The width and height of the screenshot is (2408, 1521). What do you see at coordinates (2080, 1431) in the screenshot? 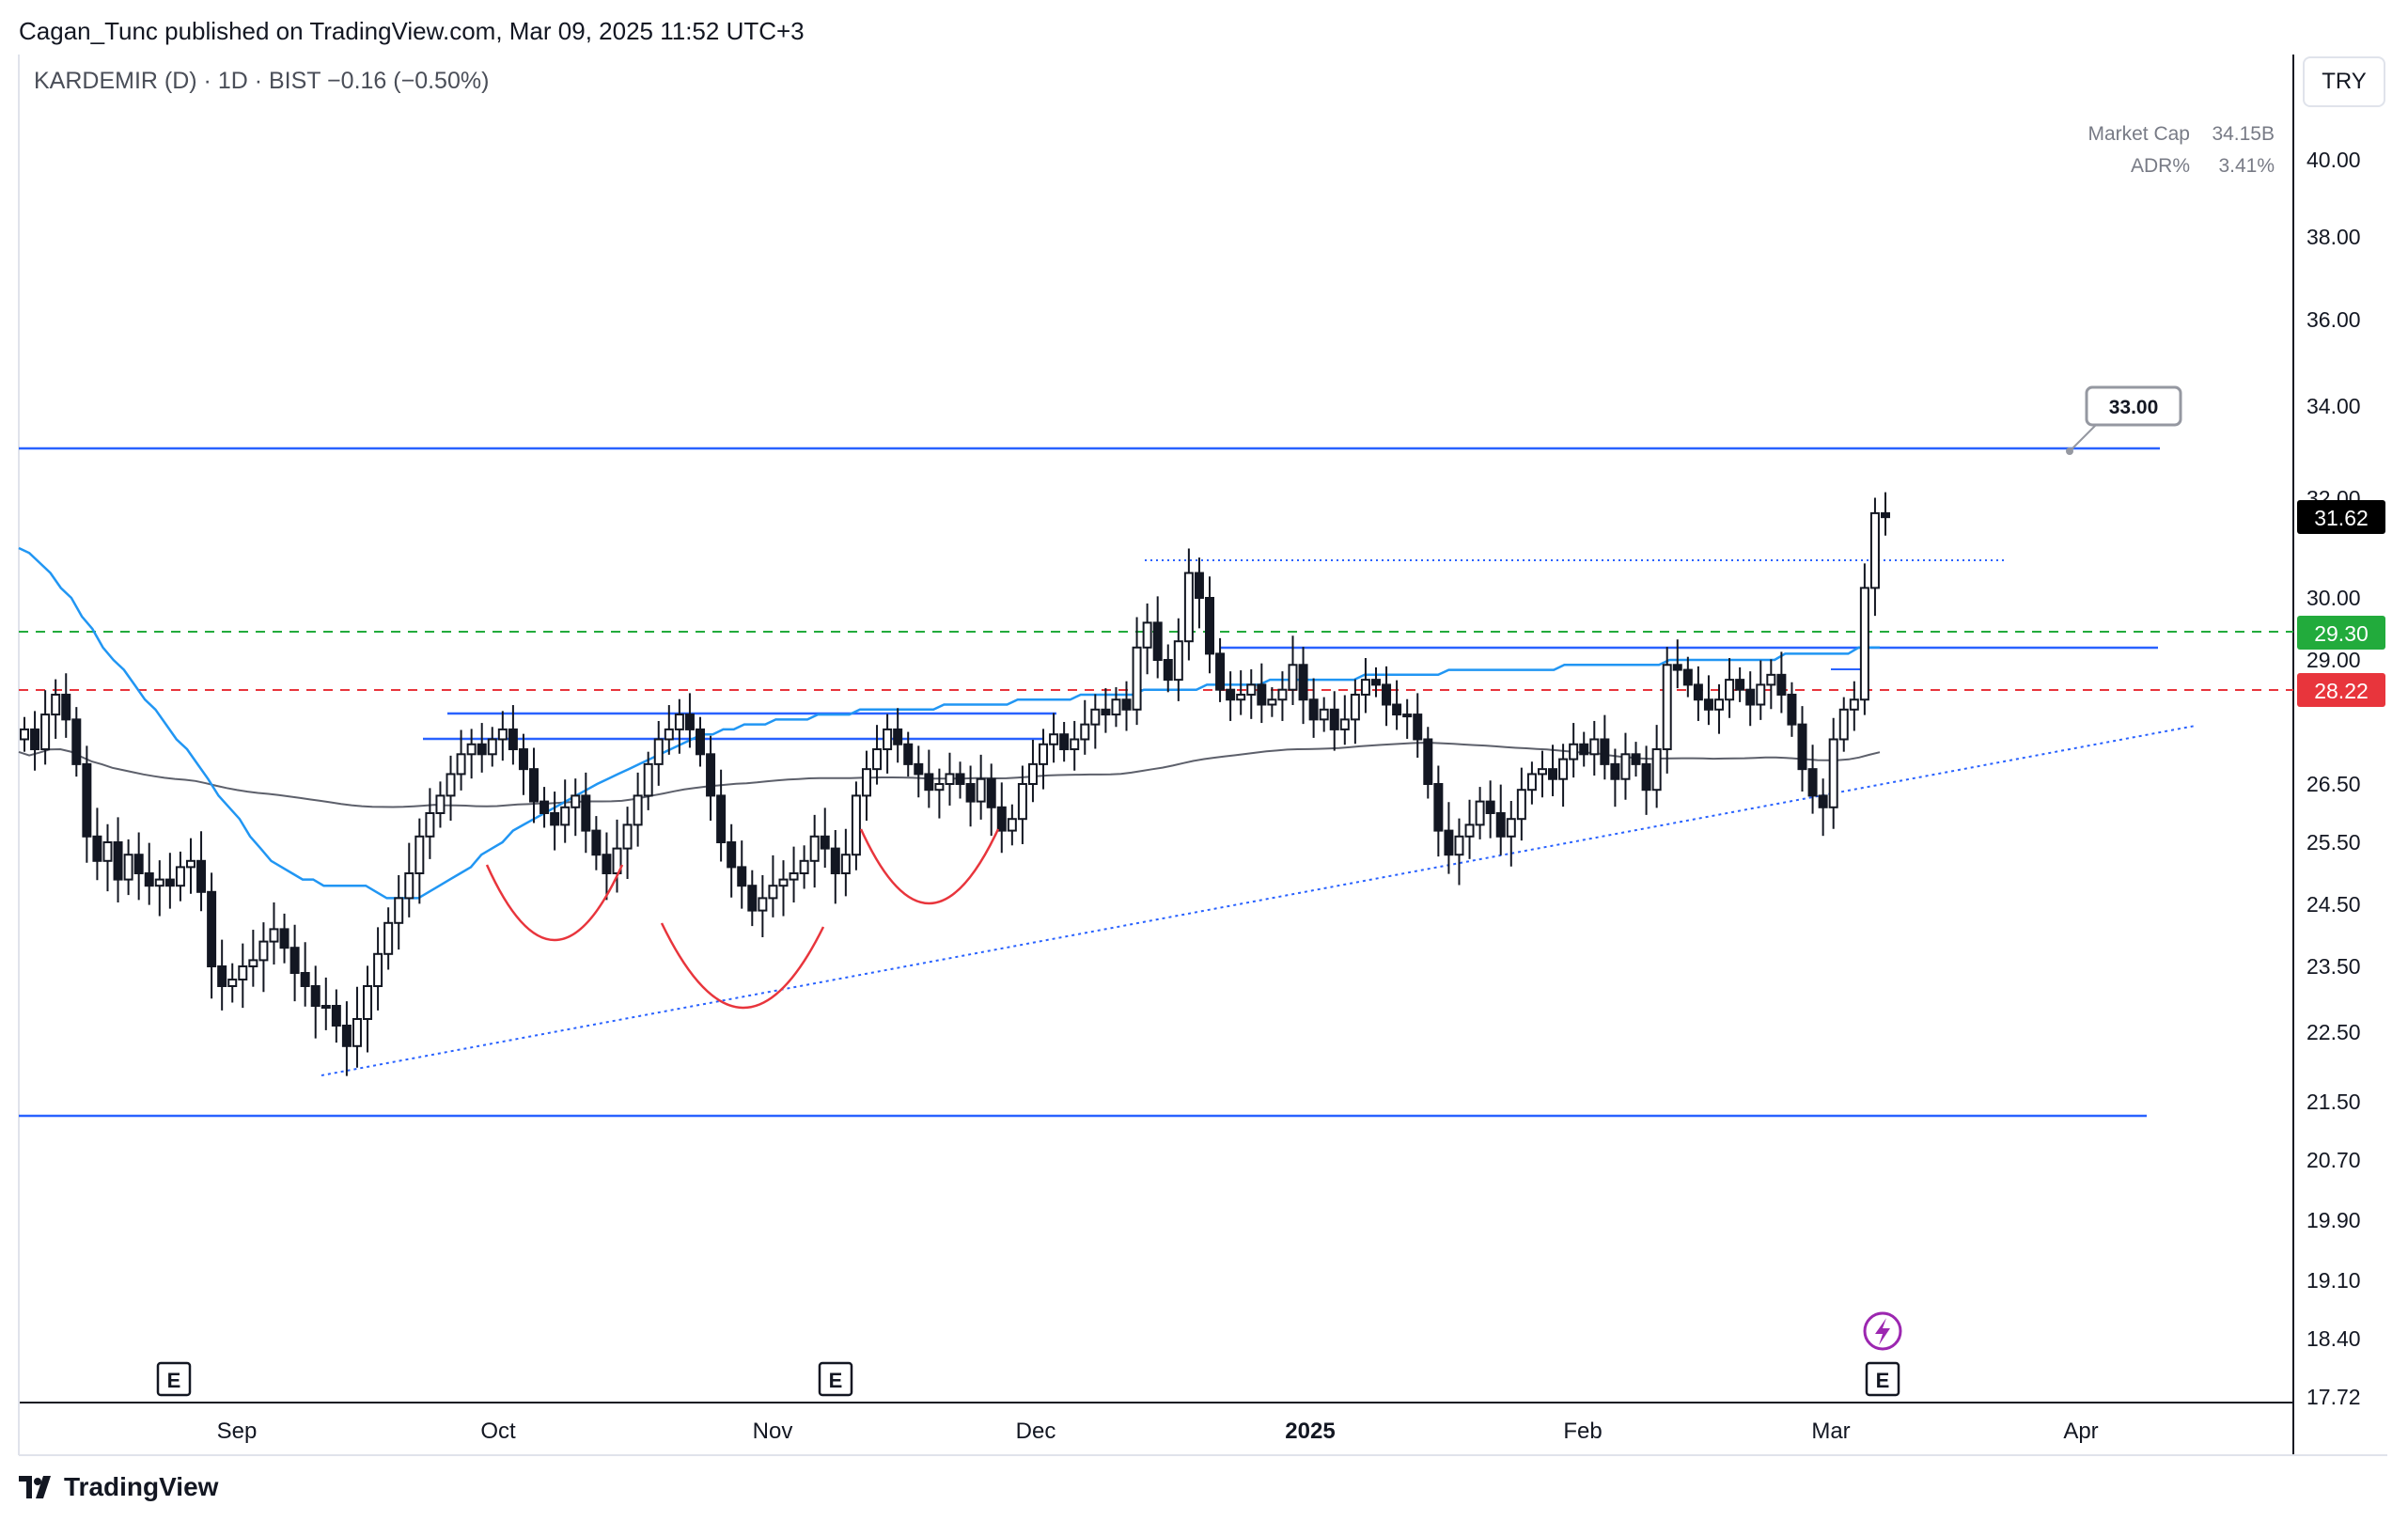
I see `x-tick-label: Apr` at bounding box center [2080, 1431].